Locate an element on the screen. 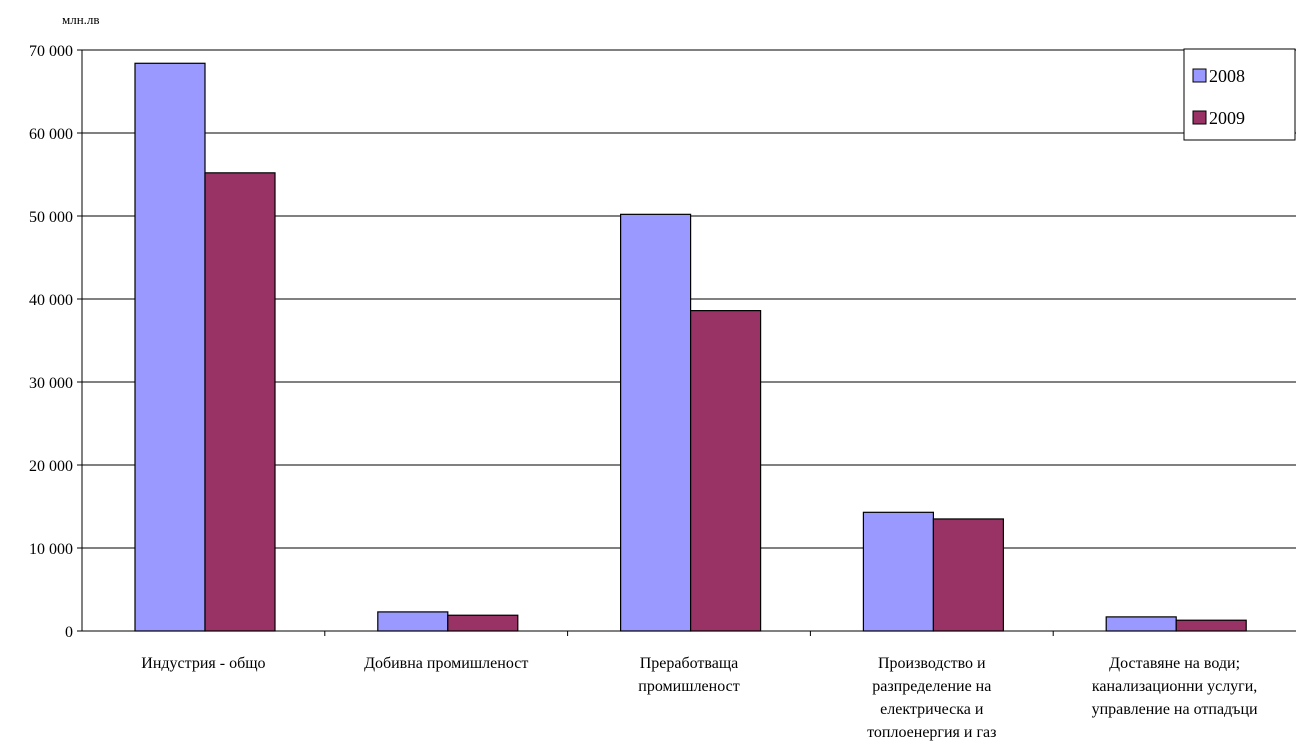  y-axis-unit-label: млн.лв is located at coordinates (81, 19).